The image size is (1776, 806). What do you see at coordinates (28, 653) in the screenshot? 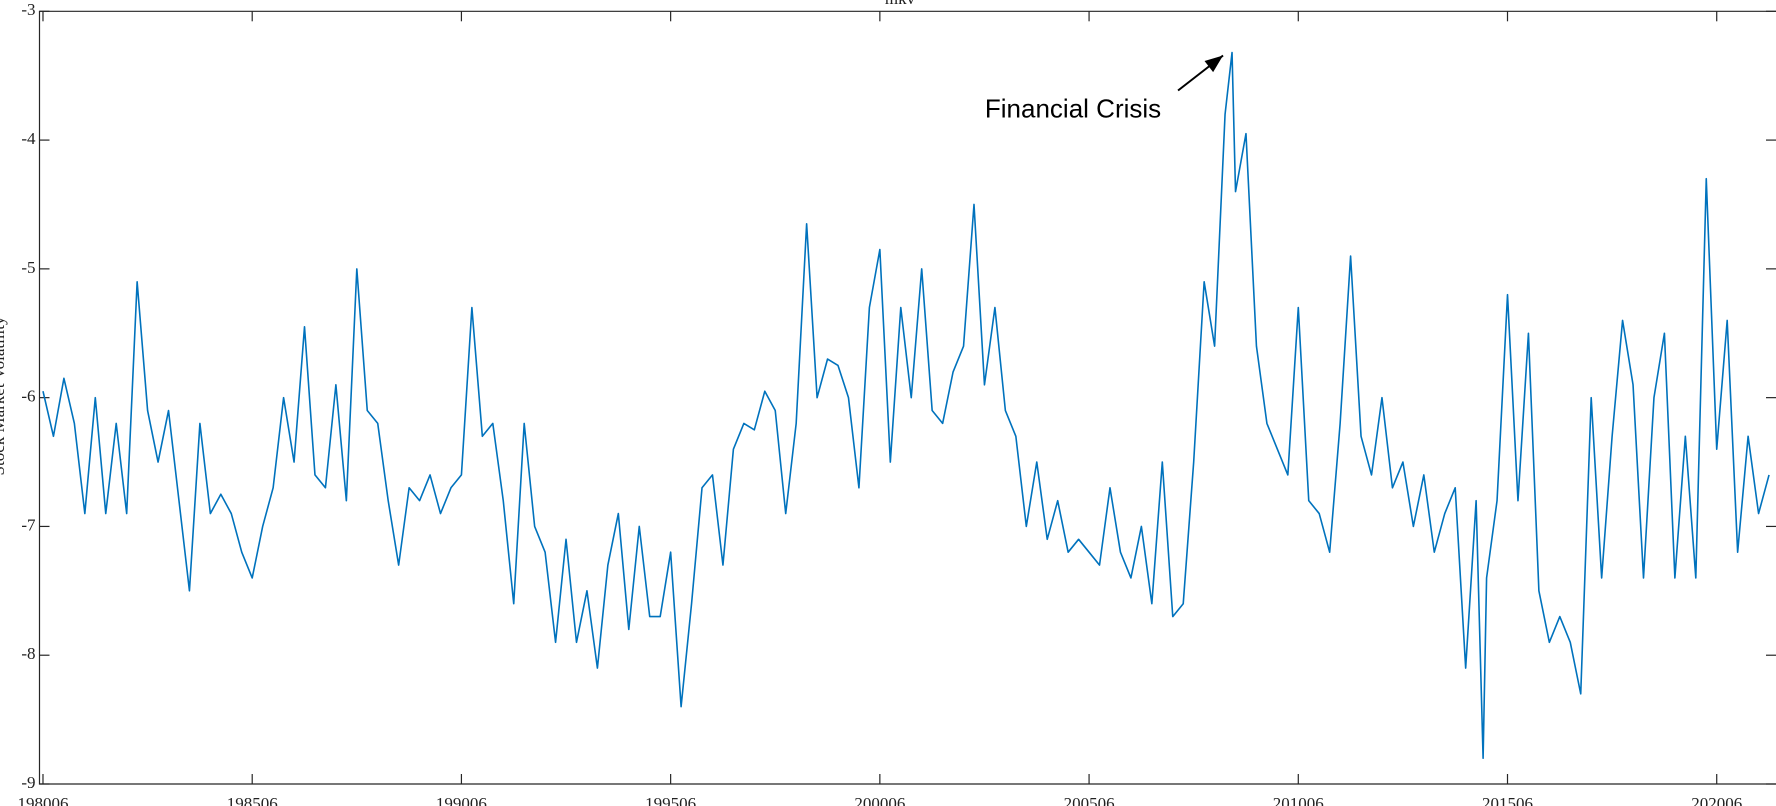
I see `y-tick-label: -8` at bounding box center [28, 653].